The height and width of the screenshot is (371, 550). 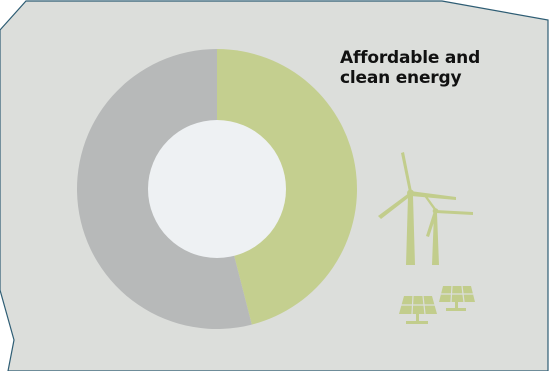 I want to click on donut-hole, so click(x=217, y=189).